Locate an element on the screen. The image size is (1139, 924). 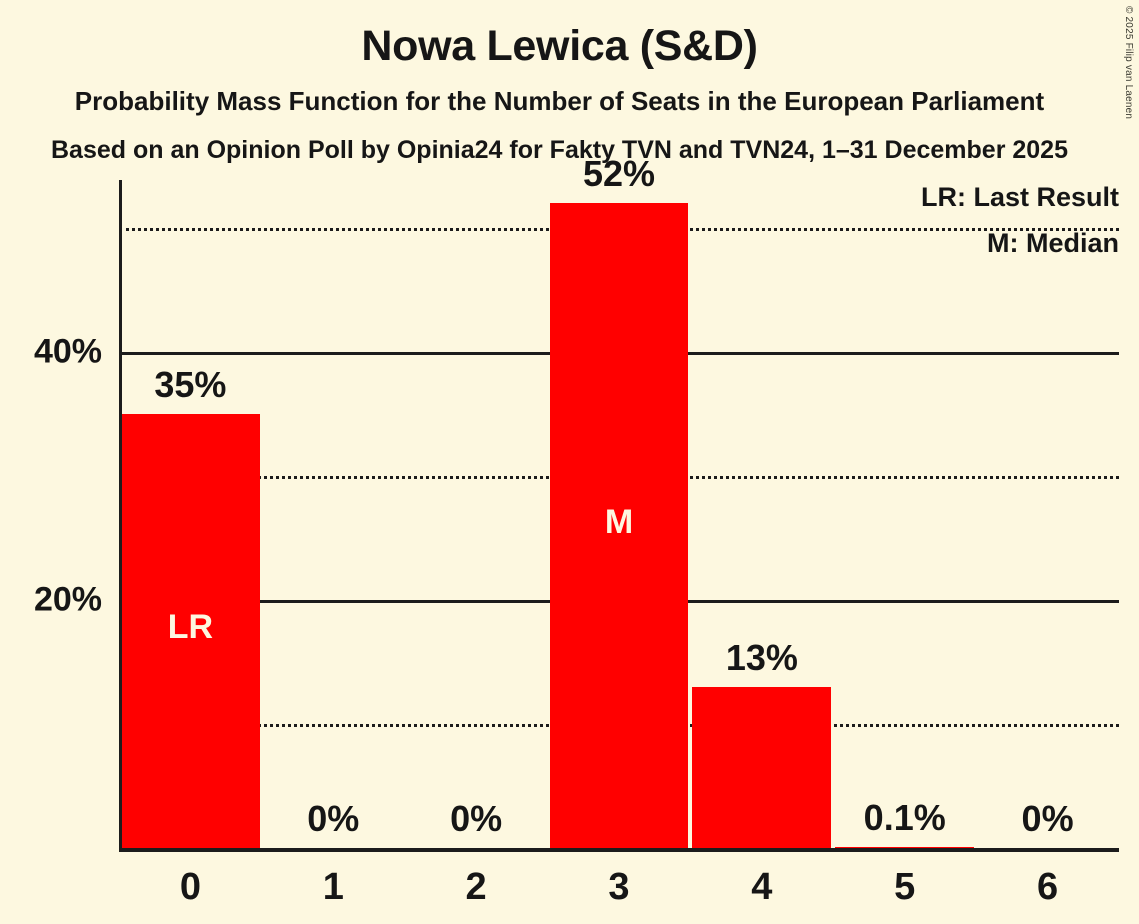
x-tick-label-0: 0 is located at coordinates (190, 887).